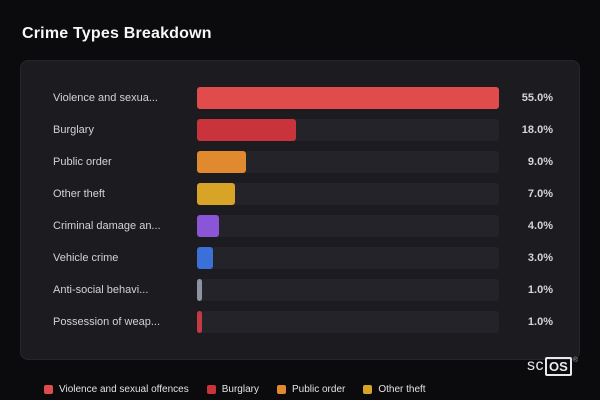 The width and height of the screenshot is (600, 400). What do you see at coordinates (537, 130) in the screenshot?
I see `value-label: 18.0%` at bounding box center [537, 130].